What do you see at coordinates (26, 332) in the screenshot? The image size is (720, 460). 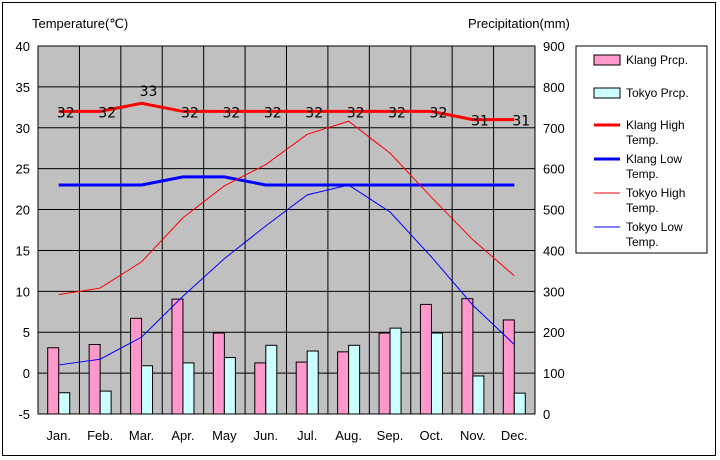 I see `y-left-tick-label: 5` at bounding box center [26, 332].